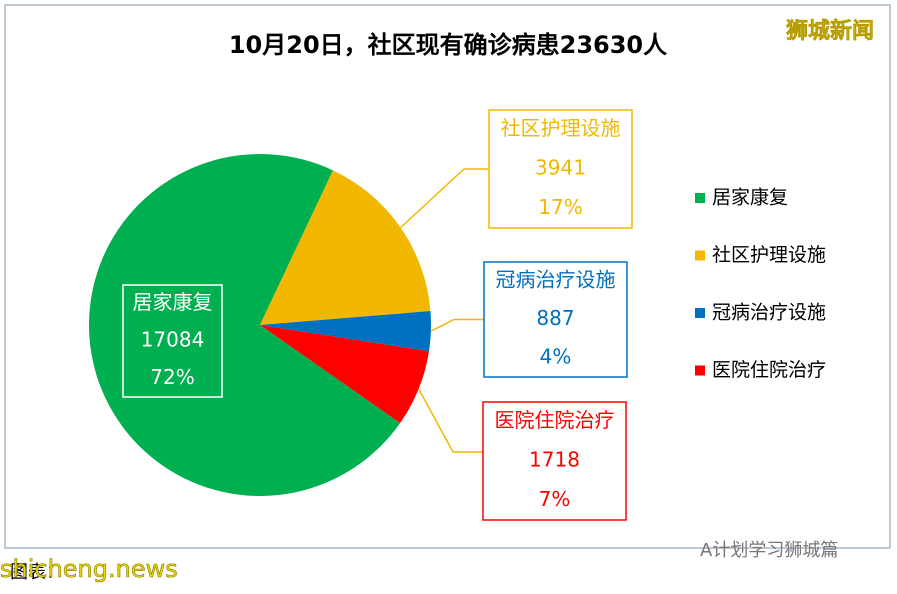 Image resolution: width=897 pixels, height=594 pixels. I want to click on account: A计划学习狮城篇, so click(769, 550).